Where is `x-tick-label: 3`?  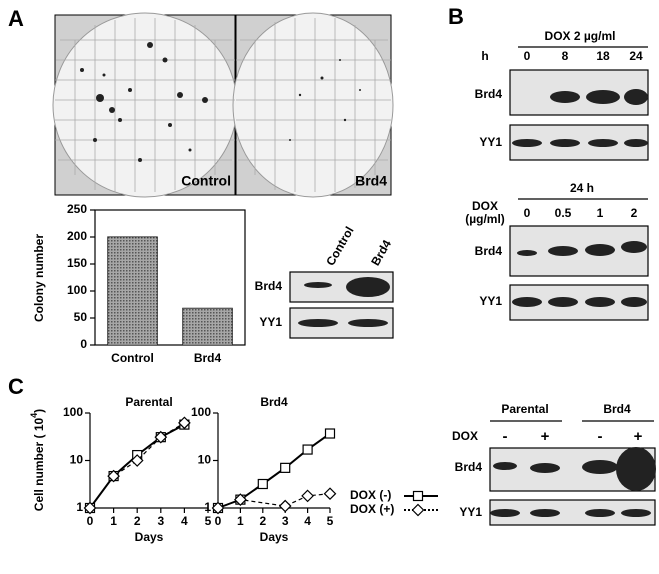 x-tick-label: 3 is located at coordinates (160, 521).